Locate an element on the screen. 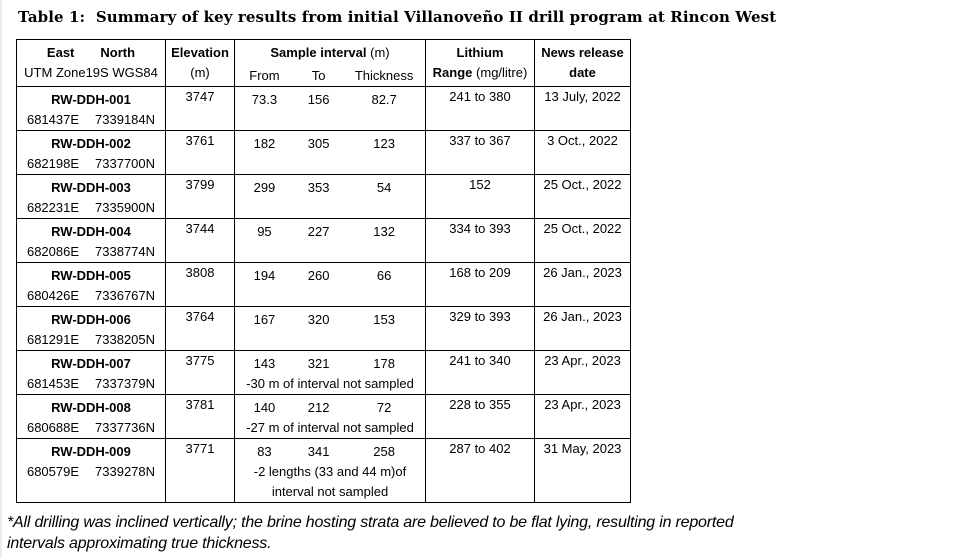 This screenshot has width=953, height=557. northing-value: 7337700N is located at coordinates (125, 163).